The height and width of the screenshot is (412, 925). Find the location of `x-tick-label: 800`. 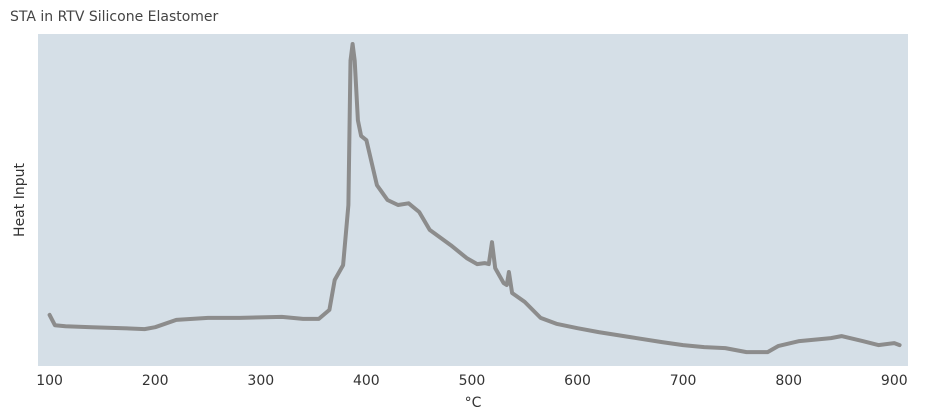

x-tick-label: 800 is located at coordinates (788, 381).